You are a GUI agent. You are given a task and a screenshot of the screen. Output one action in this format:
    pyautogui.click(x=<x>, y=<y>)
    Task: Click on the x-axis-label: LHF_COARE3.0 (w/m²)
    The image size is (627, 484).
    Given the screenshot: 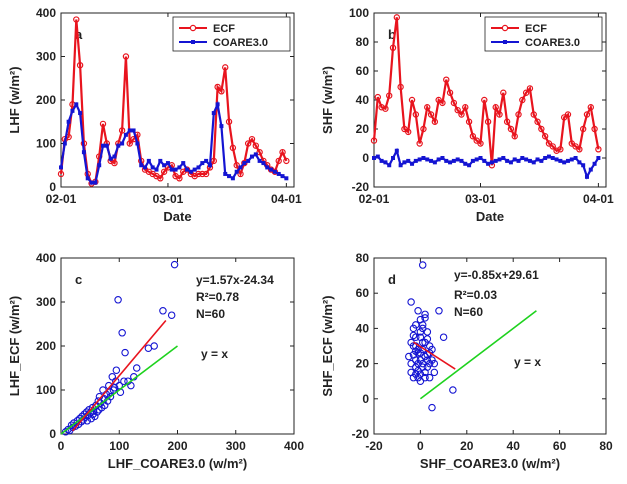 What is the action you would take?
    pyautogui.click(x=177, y=463)
    